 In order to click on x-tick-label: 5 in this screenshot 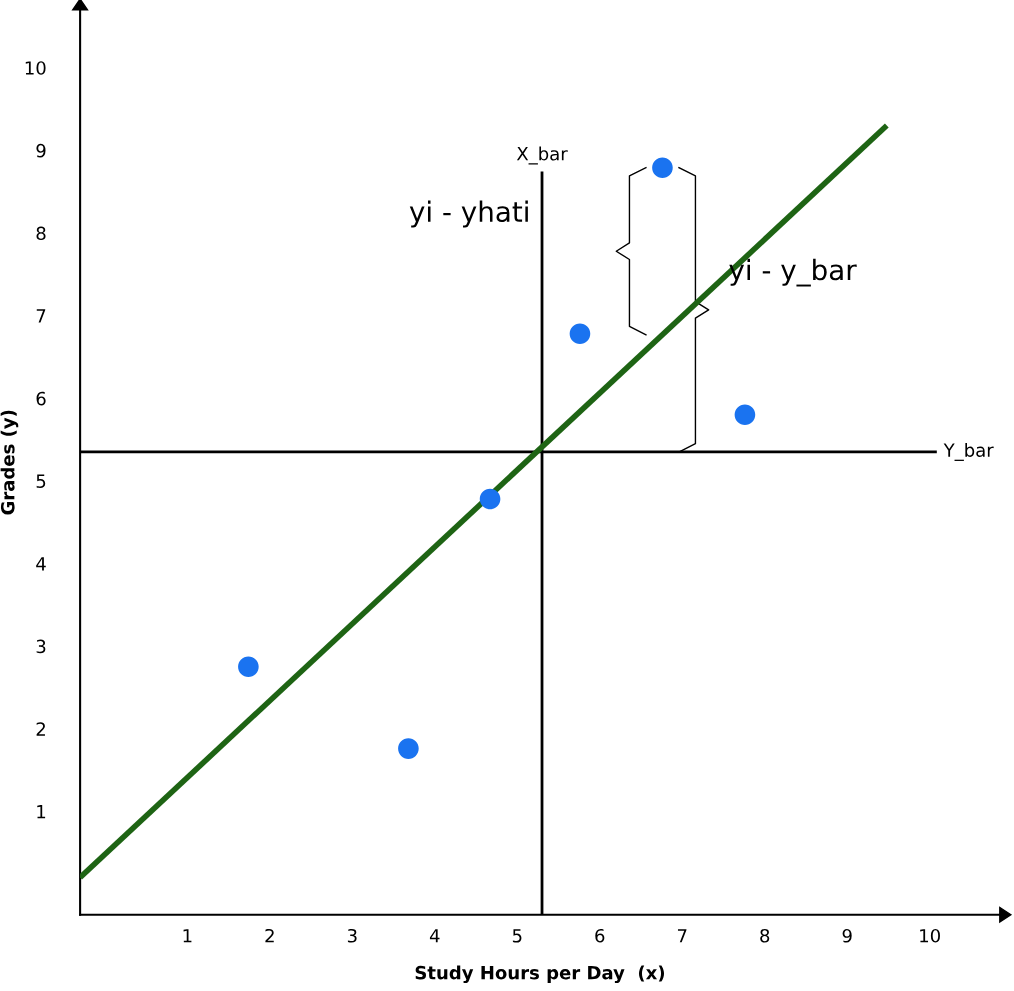, I will do `click(517, 936)`.